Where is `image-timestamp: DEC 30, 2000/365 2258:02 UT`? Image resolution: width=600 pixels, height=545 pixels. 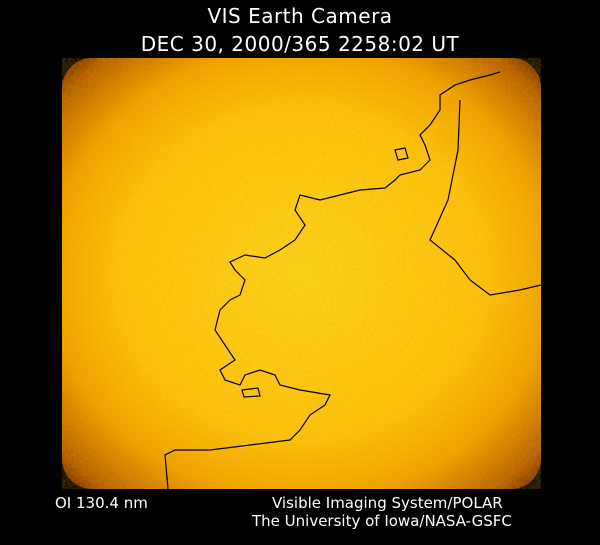 image-timestamp: DEC 30, 2000/365 2258:02 UT is located at coordinates (300, 44).